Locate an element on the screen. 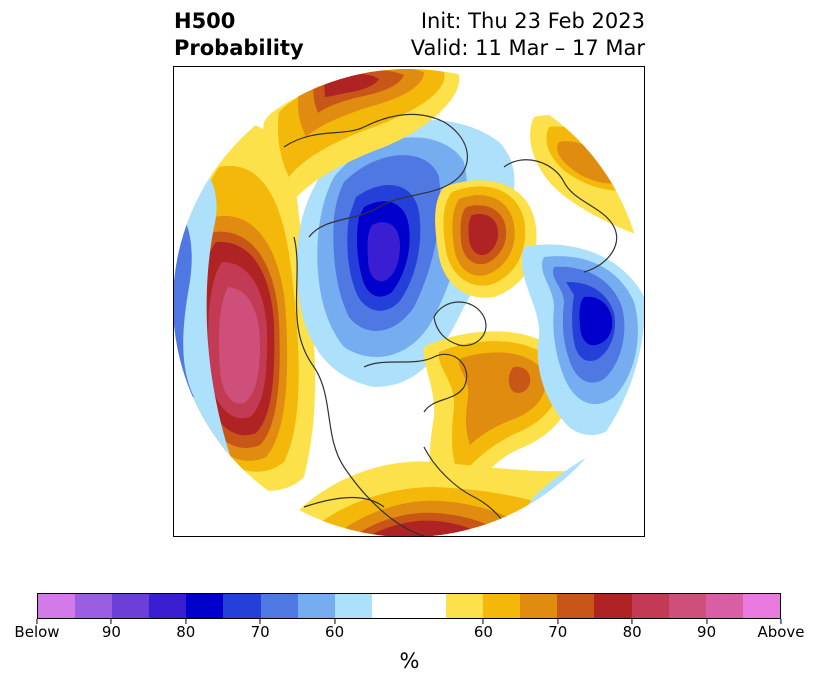 Image resolution: width=819 pixels, height=686 pixels. east-negative-anomaly is located at coordinates (582, 340).